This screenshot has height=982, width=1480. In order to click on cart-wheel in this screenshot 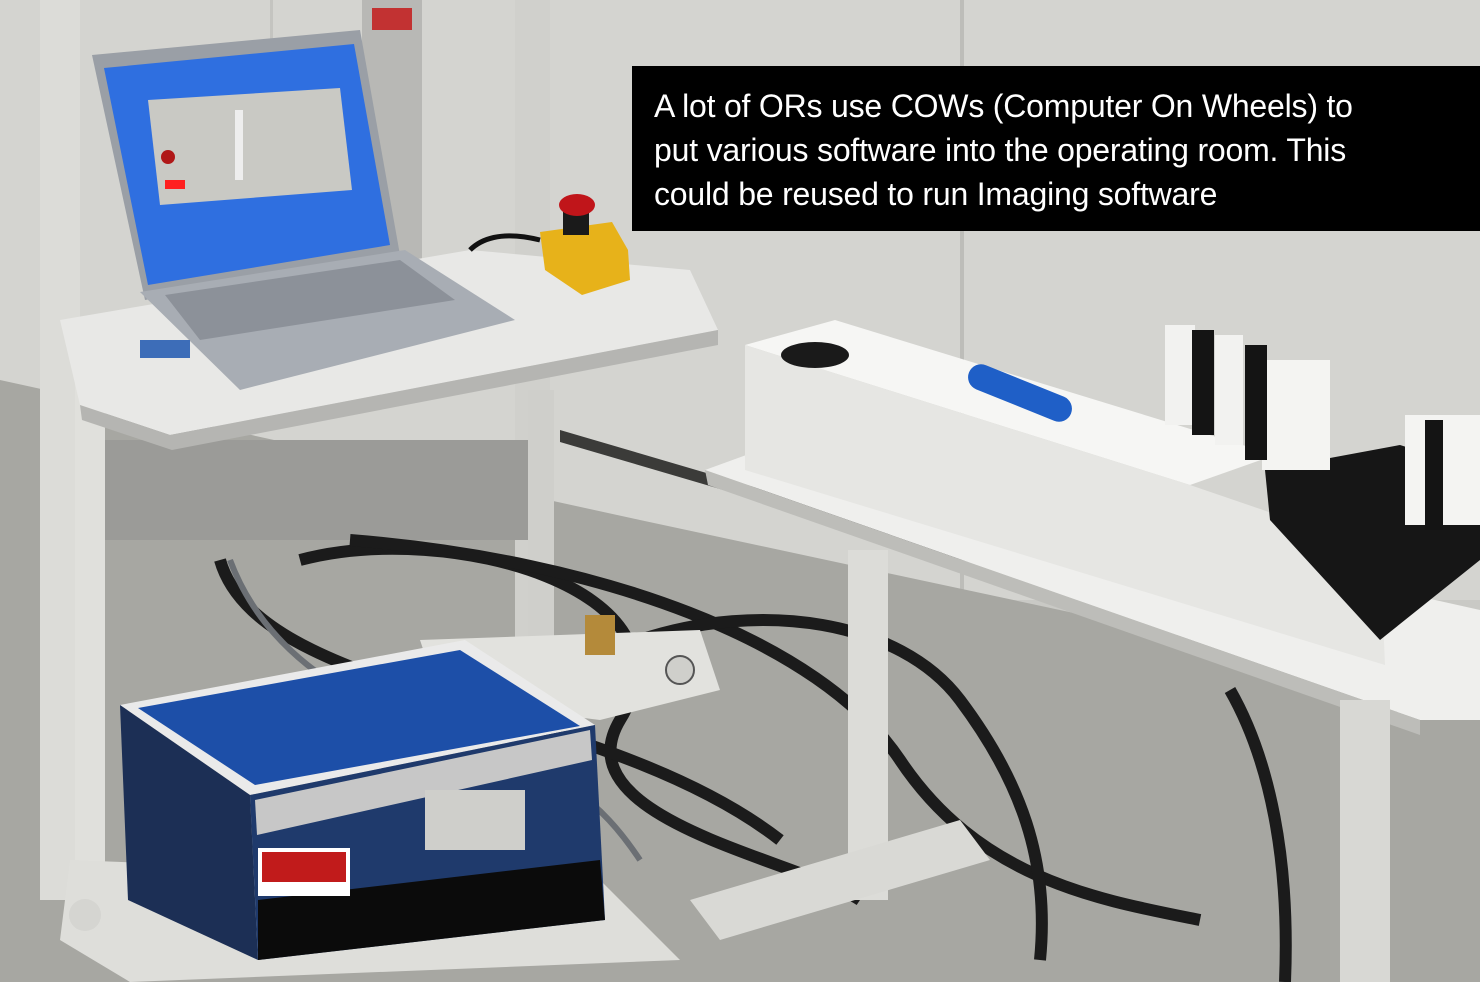, I will do `click(85, 915)`.